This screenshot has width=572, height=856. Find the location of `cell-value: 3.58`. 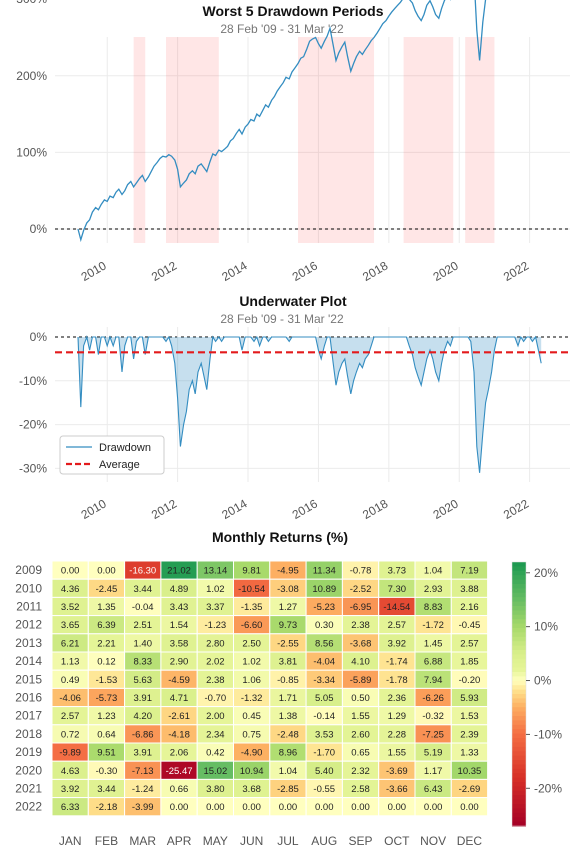

cell-value: 3.58 is located at coordinates (179, 643).